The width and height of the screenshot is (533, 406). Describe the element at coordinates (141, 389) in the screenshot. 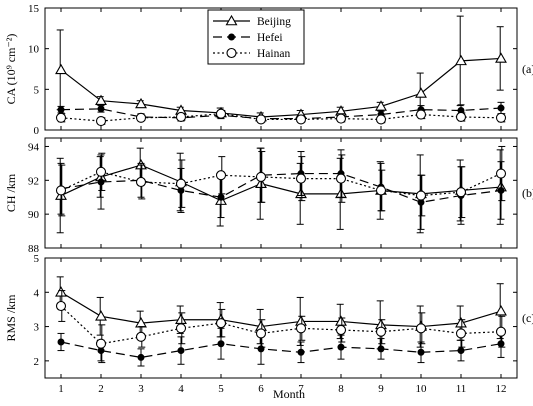

I see `x-tick-label: 3` at that location.